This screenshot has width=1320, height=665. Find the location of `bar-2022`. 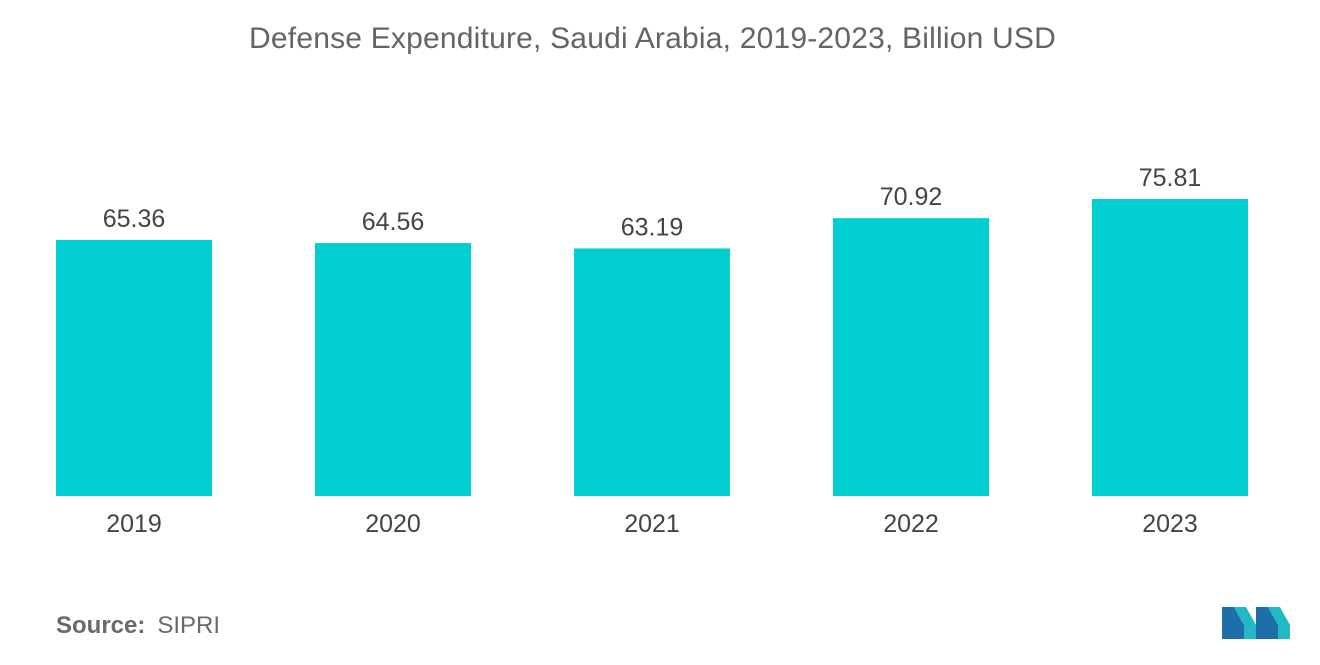

bar-2022 is located at coordinates (911, 357).